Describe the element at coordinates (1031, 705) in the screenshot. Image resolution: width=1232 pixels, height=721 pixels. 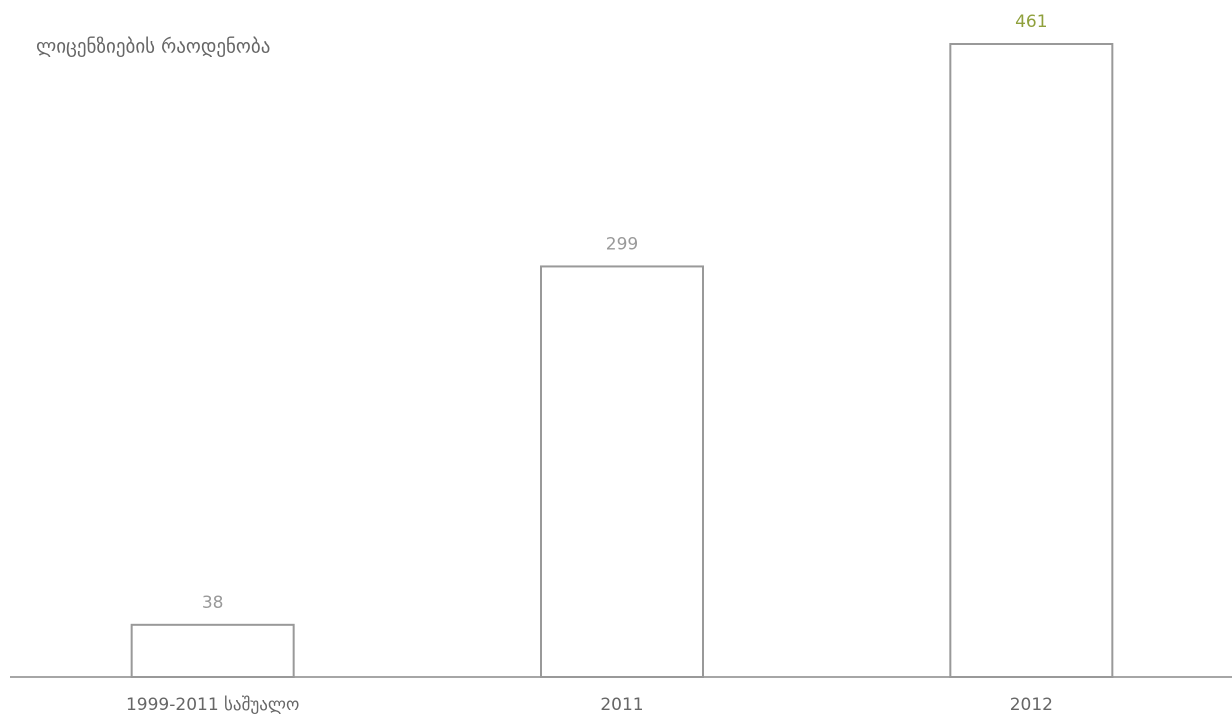
I see `x-tick-label: 2012` at that location.